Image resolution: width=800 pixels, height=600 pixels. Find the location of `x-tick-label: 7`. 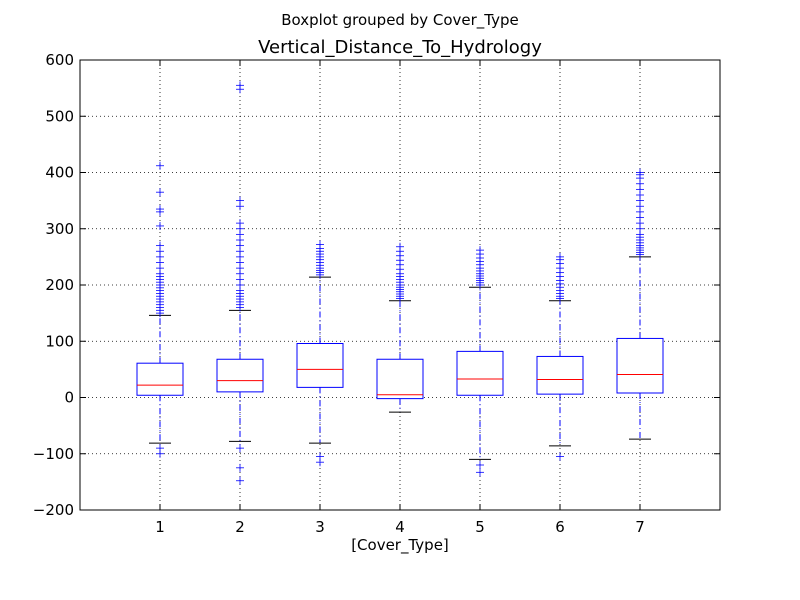

x-tick-label: 7 is located at coordinates (640, 527).